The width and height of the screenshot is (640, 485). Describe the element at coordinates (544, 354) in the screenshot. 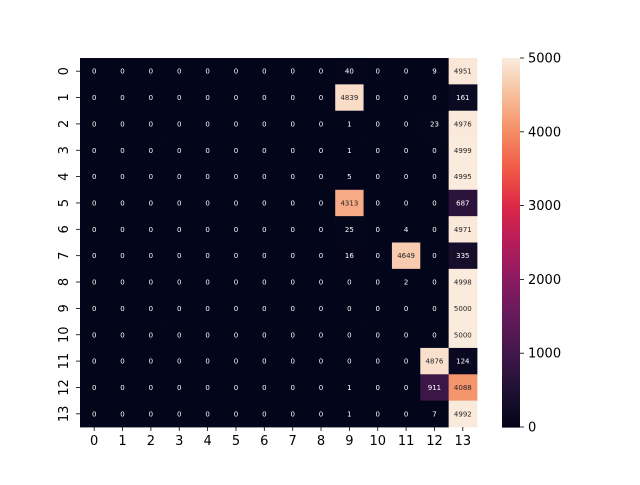

I see `colorbar-tick-label: 1000` at that location.